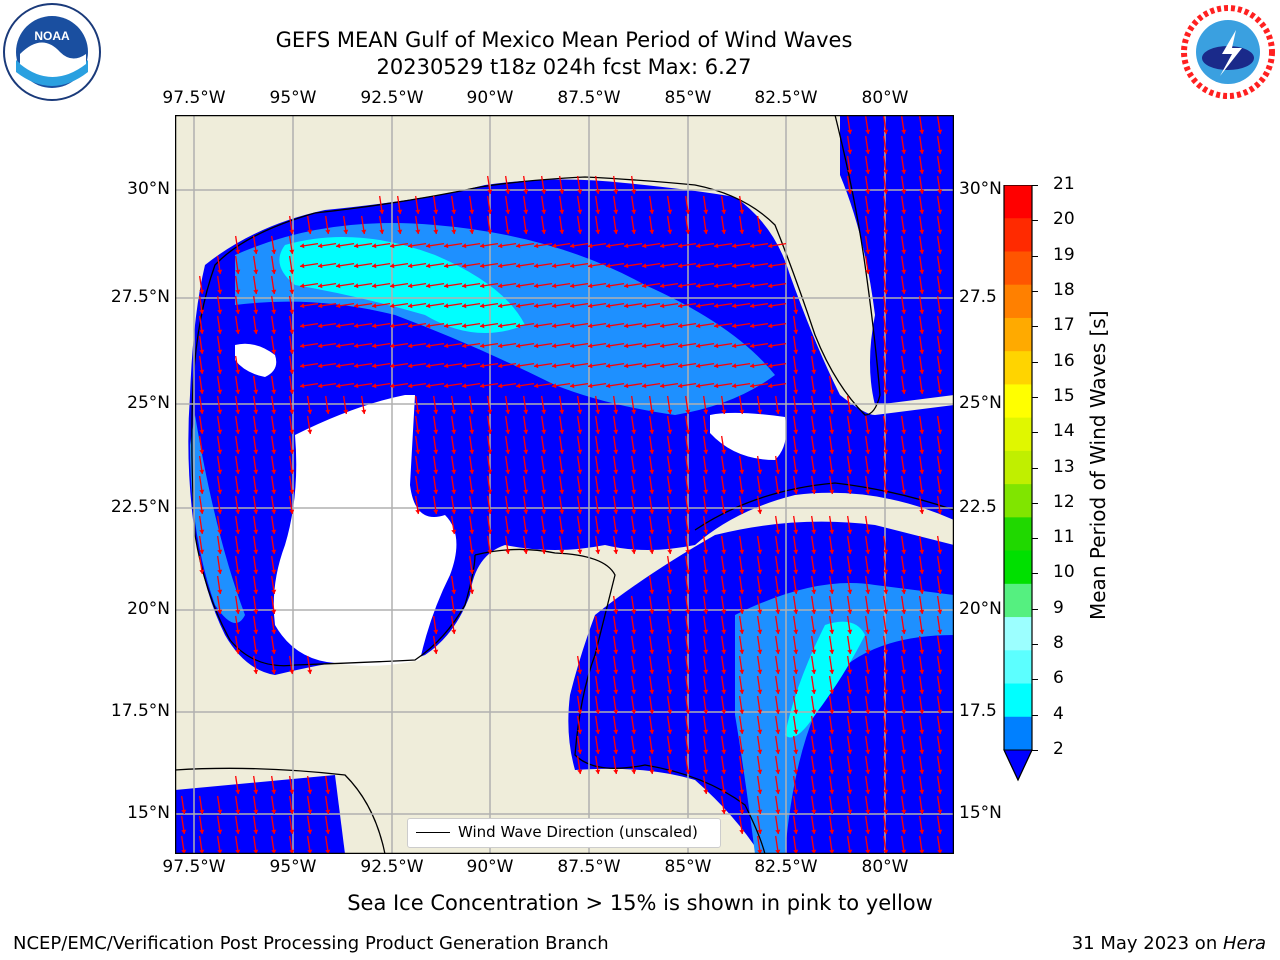 This screenshot has height=960, width=1280. I want to click on lon-tick-label: 80°W, so click(885, 867).